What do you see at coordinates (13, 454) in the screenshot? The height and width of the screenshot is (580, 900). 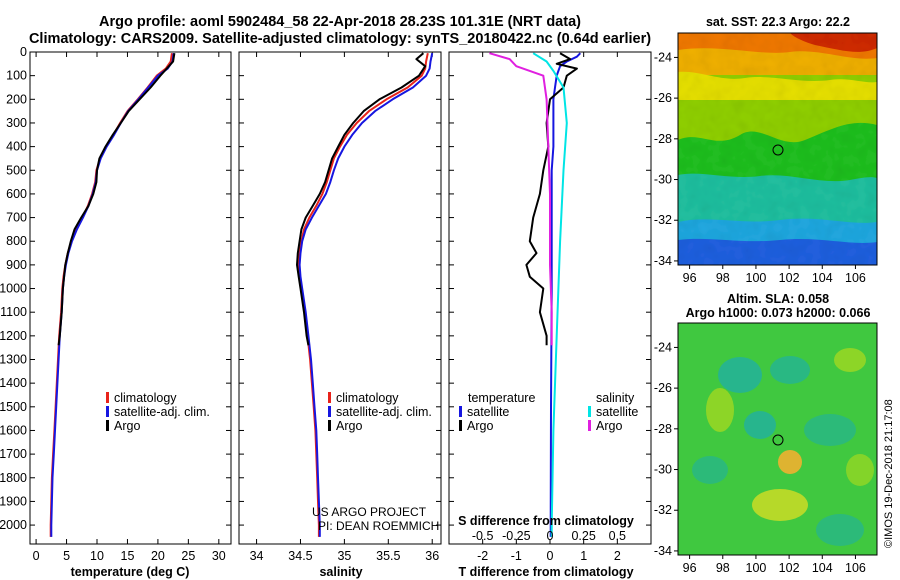 I see `y-tick-label: 1700` at bounding box center [13, 454].